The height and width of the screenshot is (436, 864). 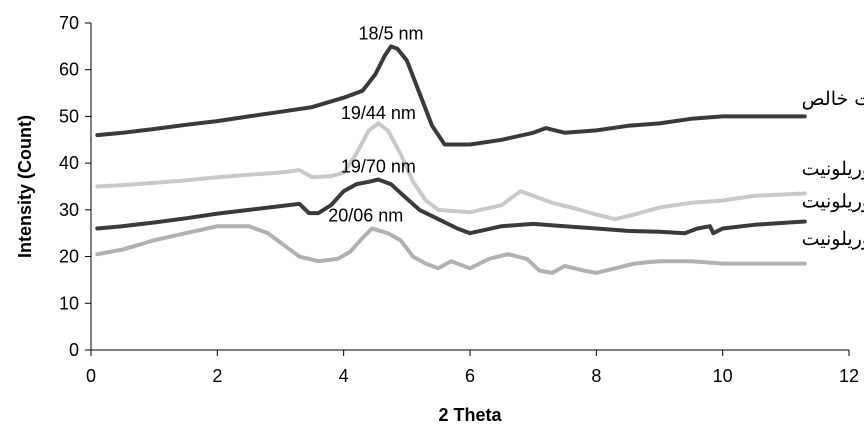 I want to click on y-tick-label: 30, so click(x=69, y=210).